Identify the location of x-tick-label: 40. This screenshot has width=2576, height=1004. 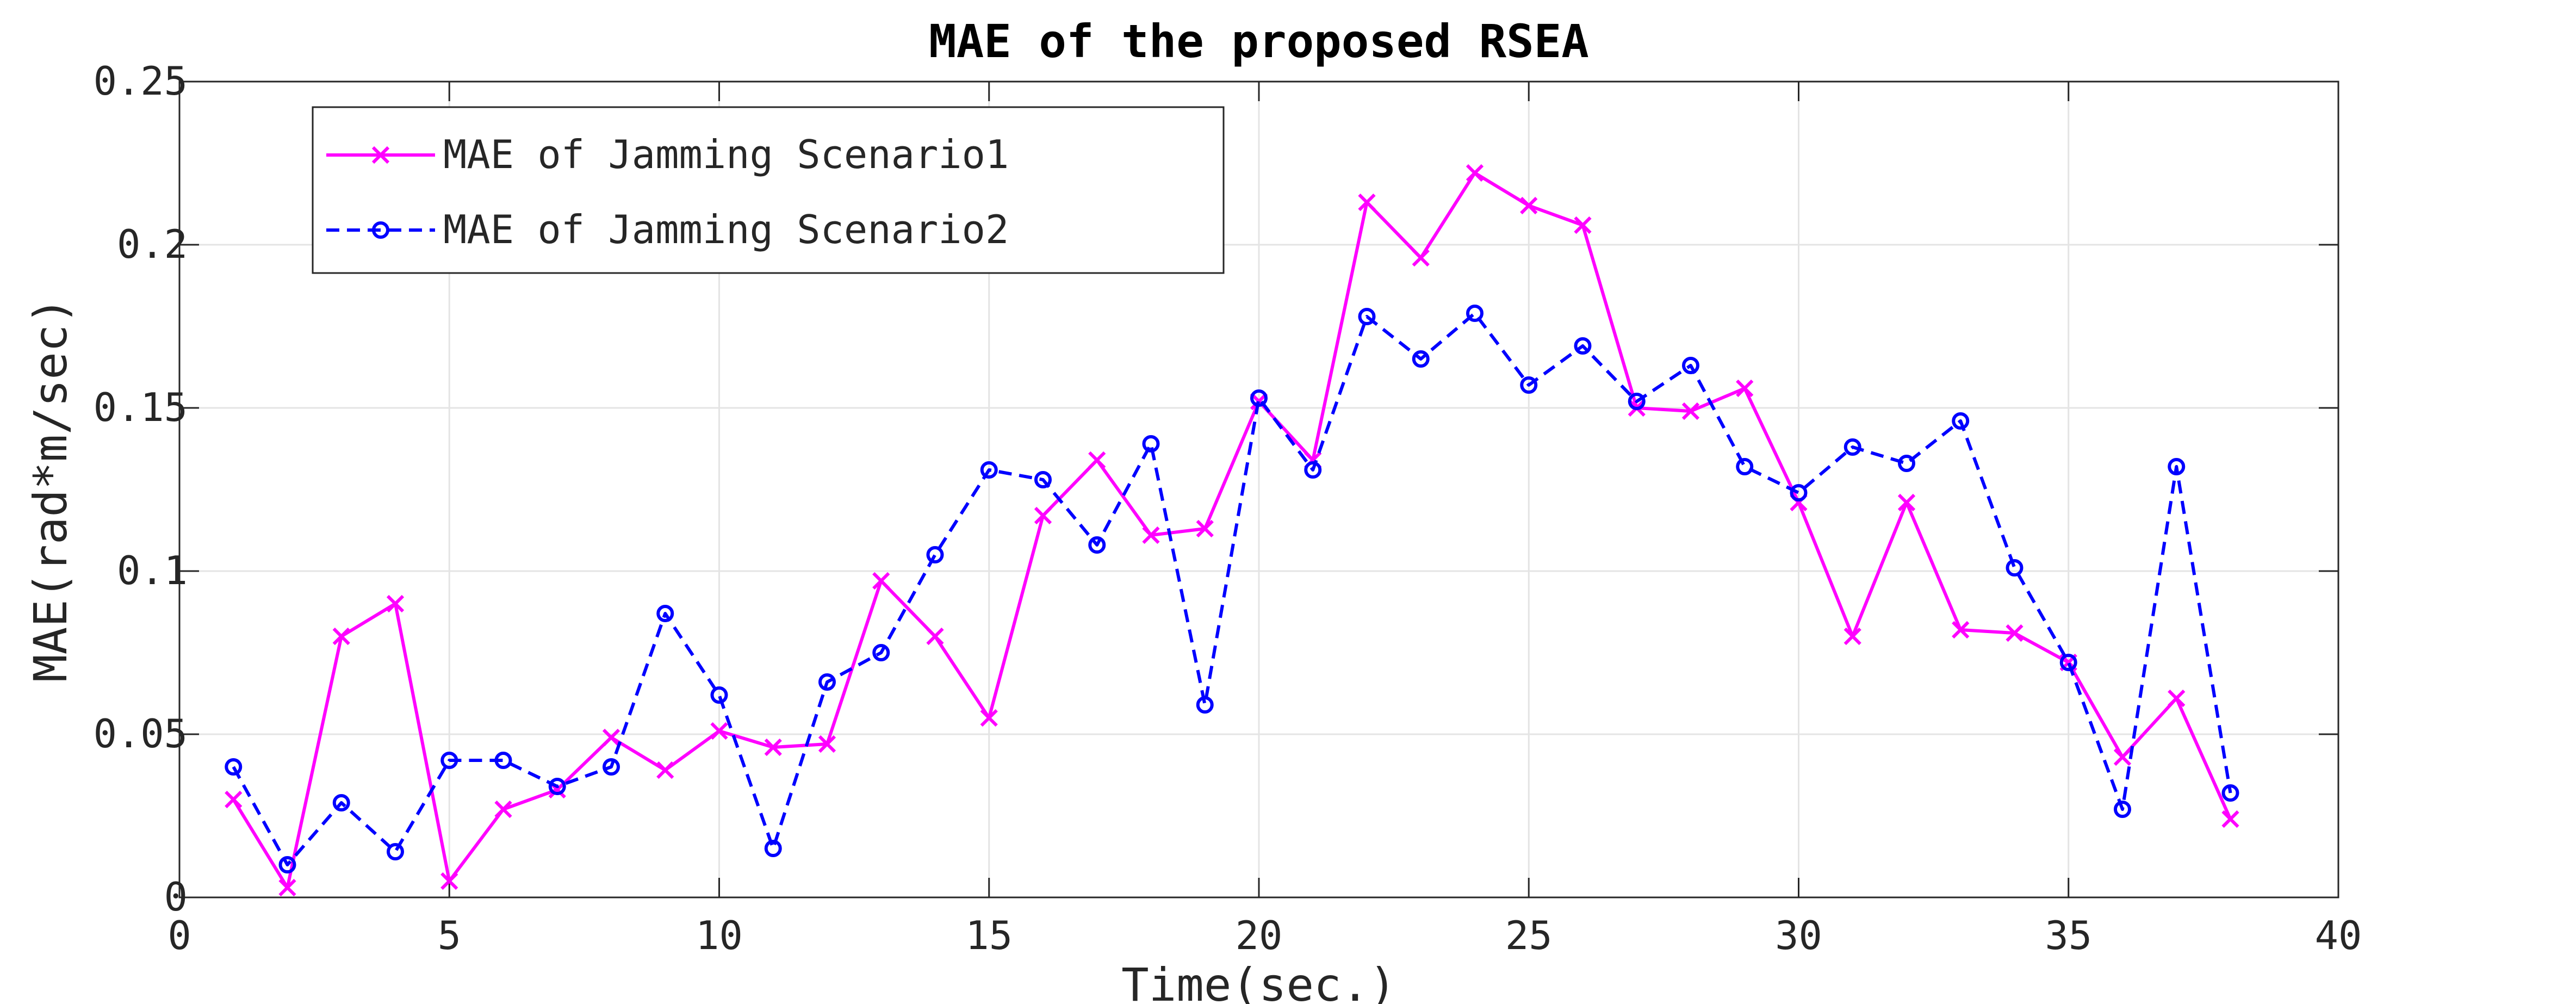
(2339, 935).